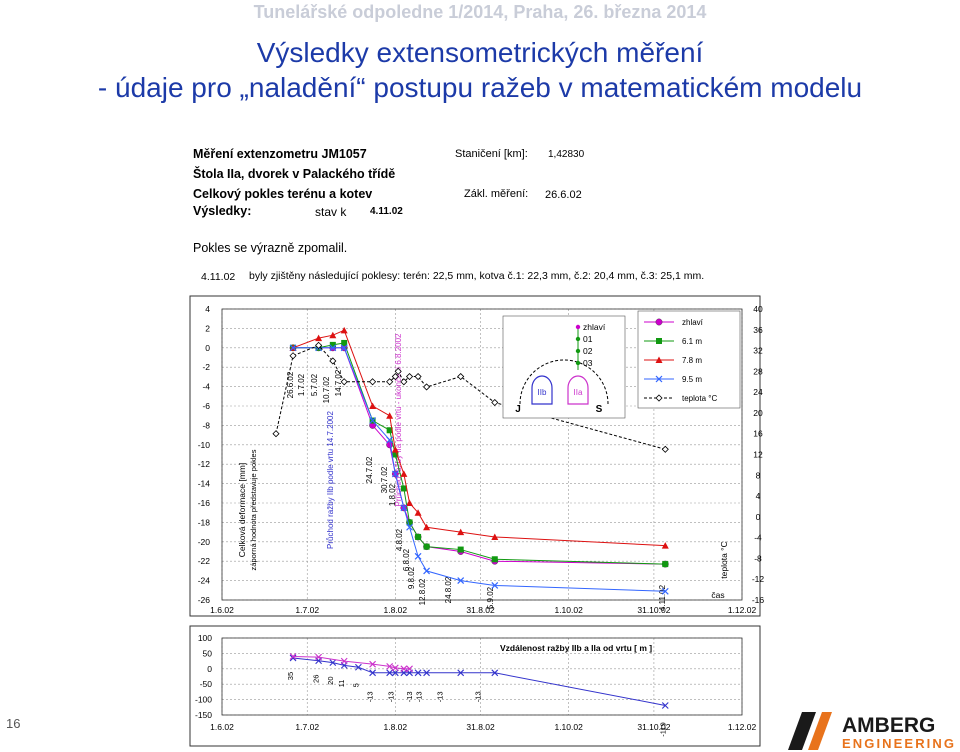  Describe the element at coordinates (758, 330) in the screenshot. I see `y2-tick-label: 36` at that location.